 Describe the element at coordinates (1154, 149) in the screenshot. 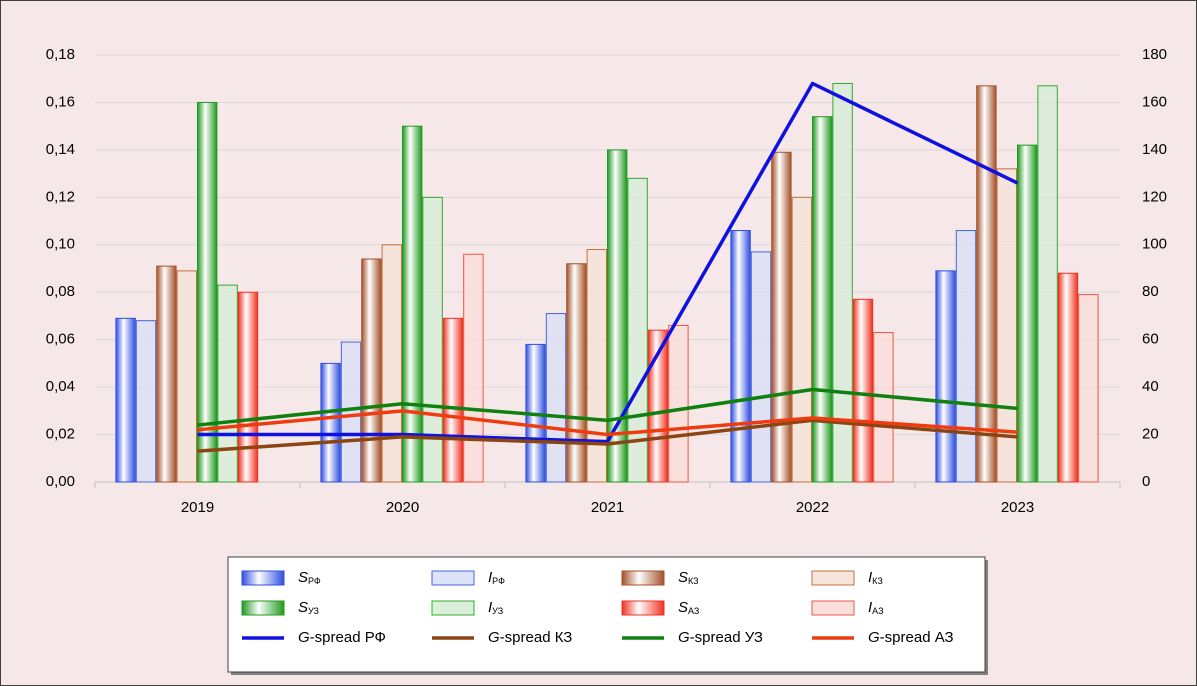

I see `y2-tick-label: 140` at that location.